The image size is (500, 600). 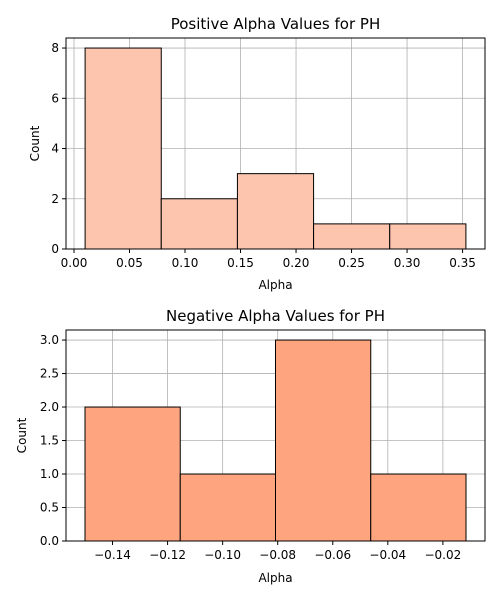 I want to click on x-tick-label: −0.02, so click(x=442, y=555).